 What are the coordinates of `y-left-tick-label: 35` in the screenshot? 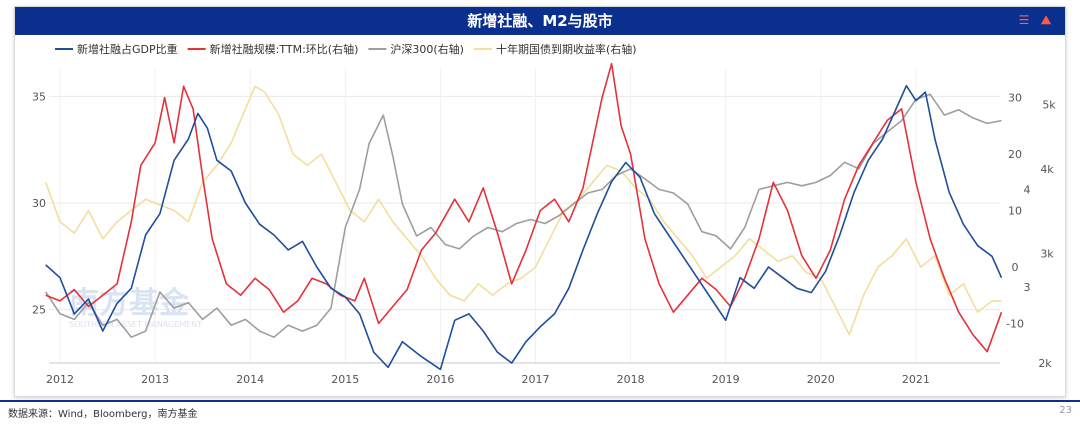 It's located at (39, 96).